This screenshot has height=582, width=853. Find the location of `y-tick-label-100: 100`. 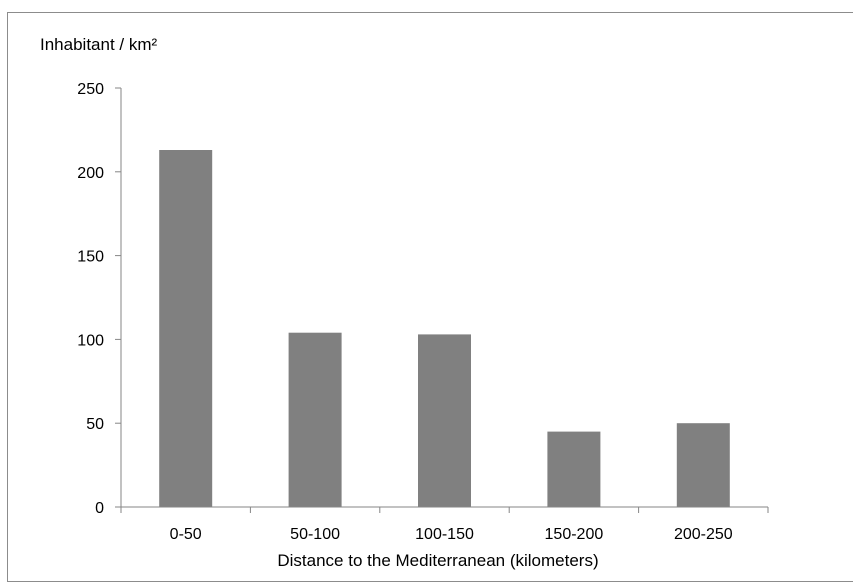

y-tick-label-100: 100 is located at coordinates (90, 340).